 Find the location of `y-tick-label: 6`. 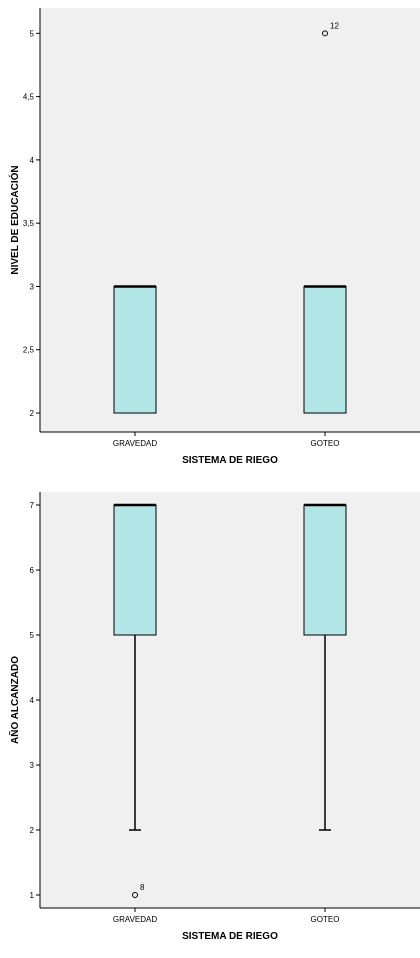

y-tick-label: 6 is located at coordinates (32, 570).